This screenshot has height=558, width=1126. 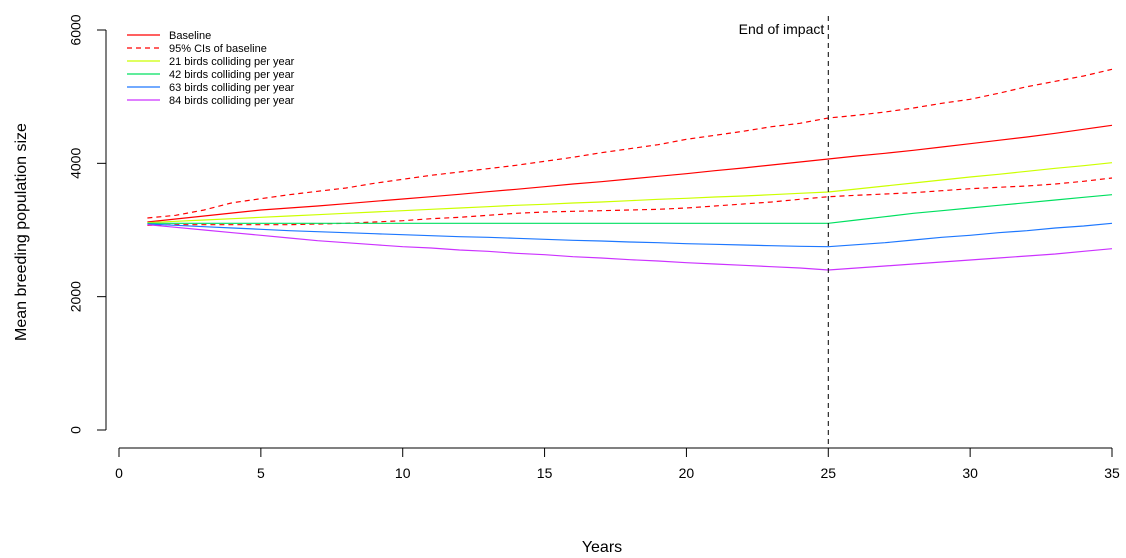 I want to click on legend-label: 95% CIs of baseline, so click(x=218, y=49).